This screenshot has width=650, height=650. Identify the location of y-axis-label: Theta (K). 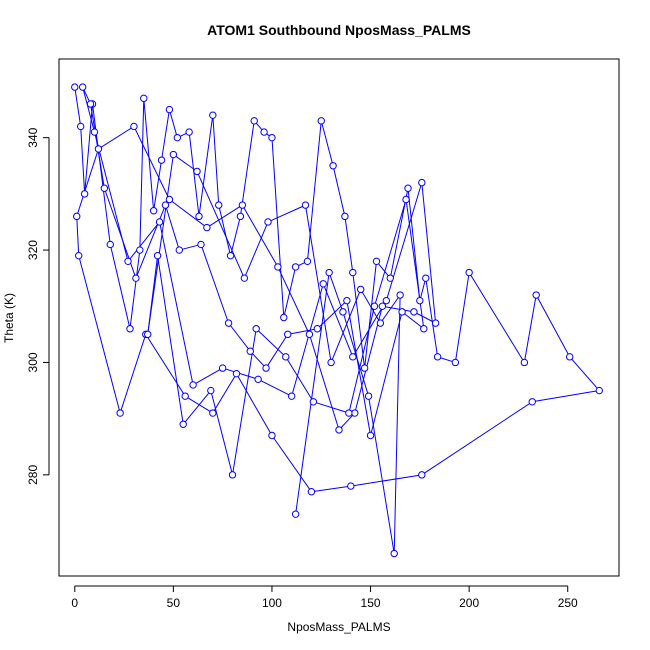
(9, 318).